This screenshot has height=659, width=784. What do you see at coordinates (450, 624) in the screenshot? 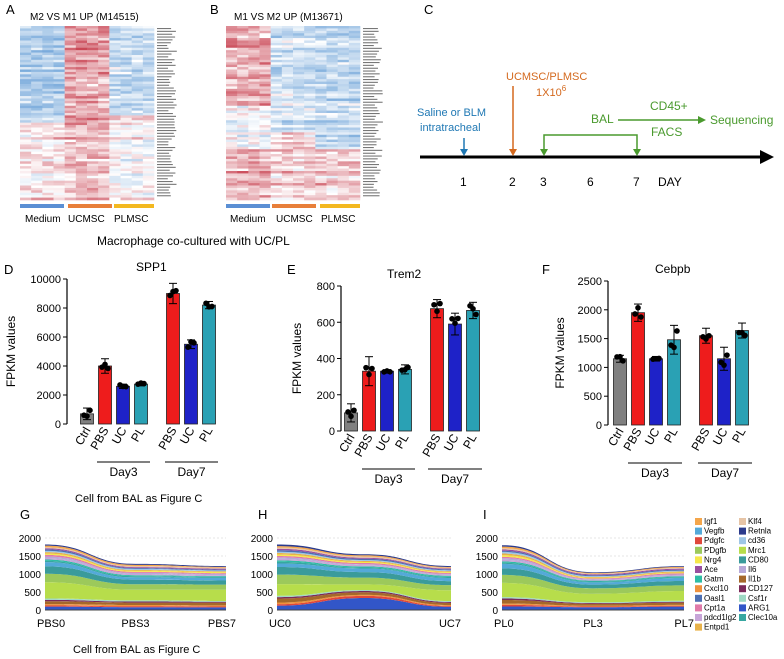
I see `x-tick-label: UC7` at bounding box center [450, 624].